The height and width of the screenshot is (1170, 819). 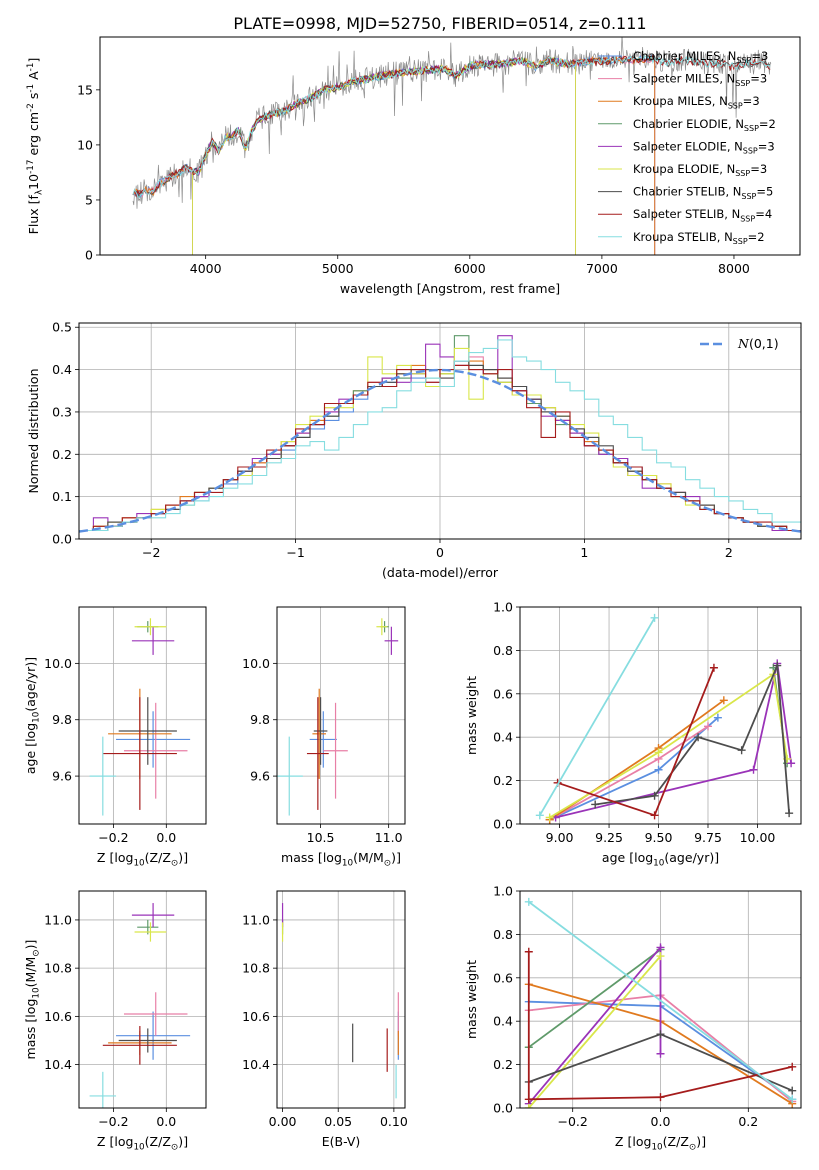 What do you see at coordinates (295, 552) in the screenshot?
I see `x-tick-label: −1` at bounding box center [295, 552].